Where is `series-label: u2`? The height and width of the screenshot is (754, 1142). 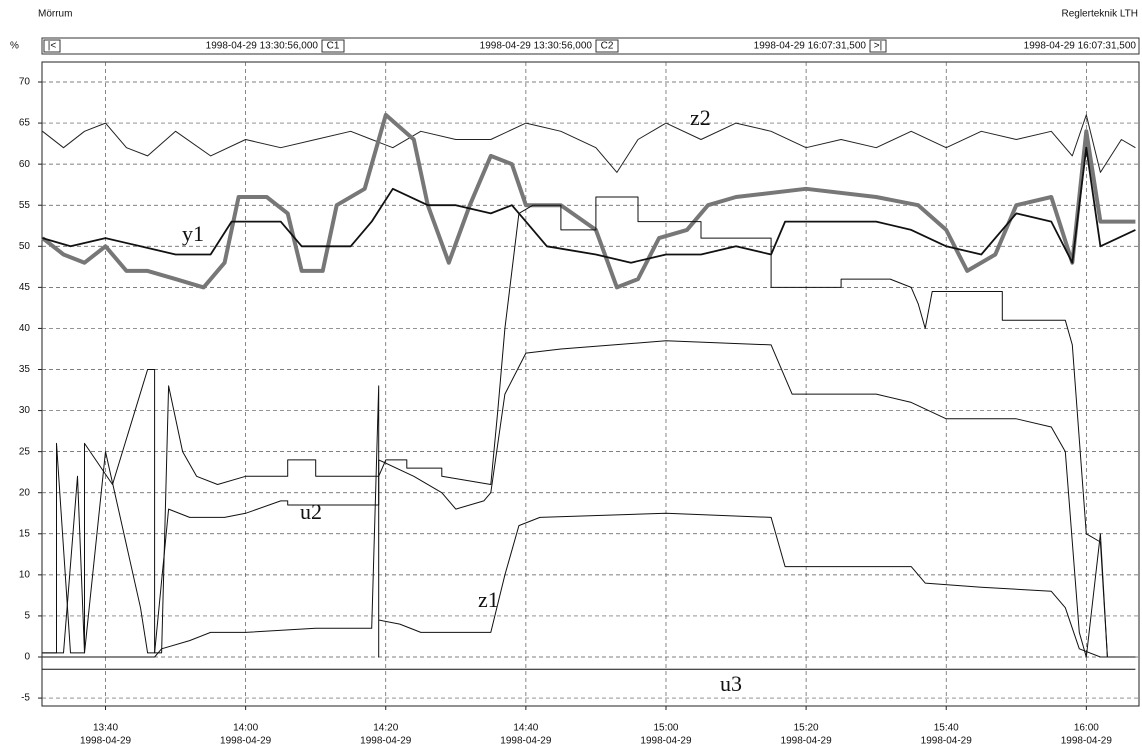 series-label: u2 is located at coordinates (311, 511).